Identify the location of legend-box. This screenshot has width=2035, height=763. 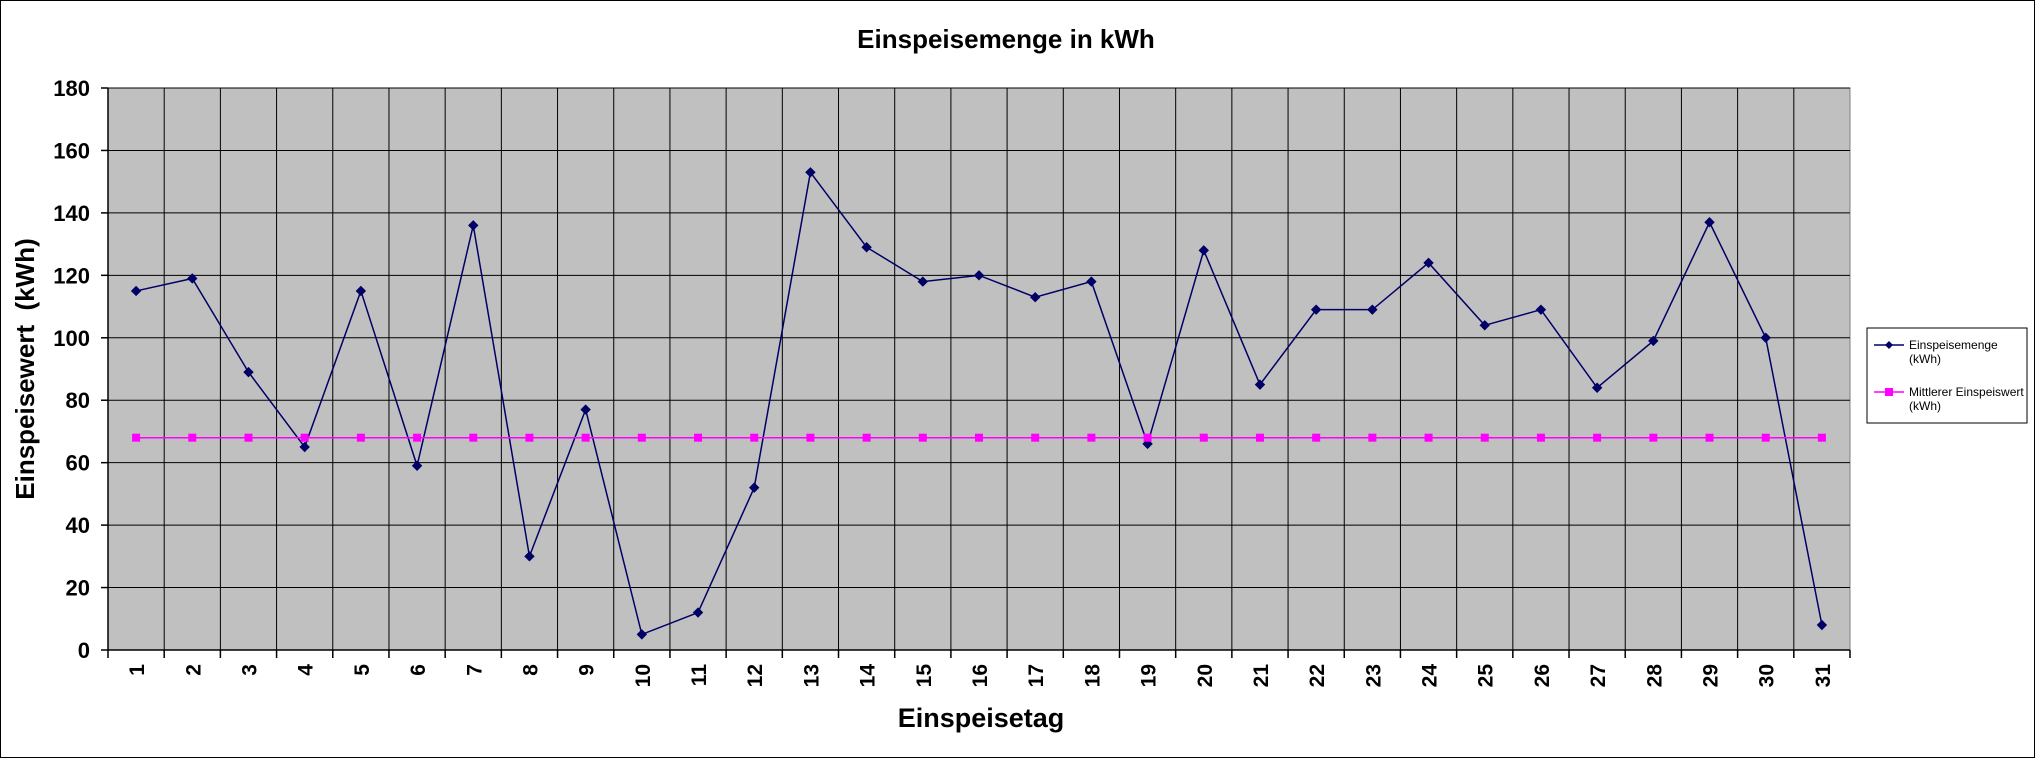
(1947, 375).